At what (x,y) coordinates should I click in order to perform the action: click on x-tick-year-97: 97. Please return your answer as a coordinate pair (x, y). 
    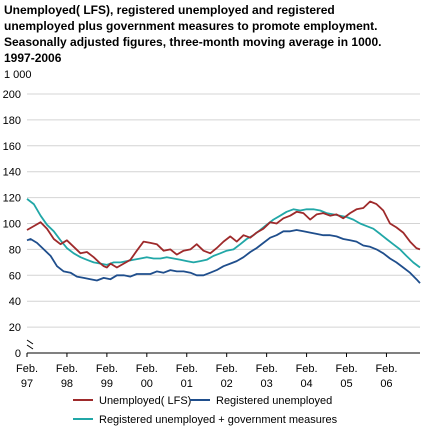
    Looking at the image, I should click on (27, 384).